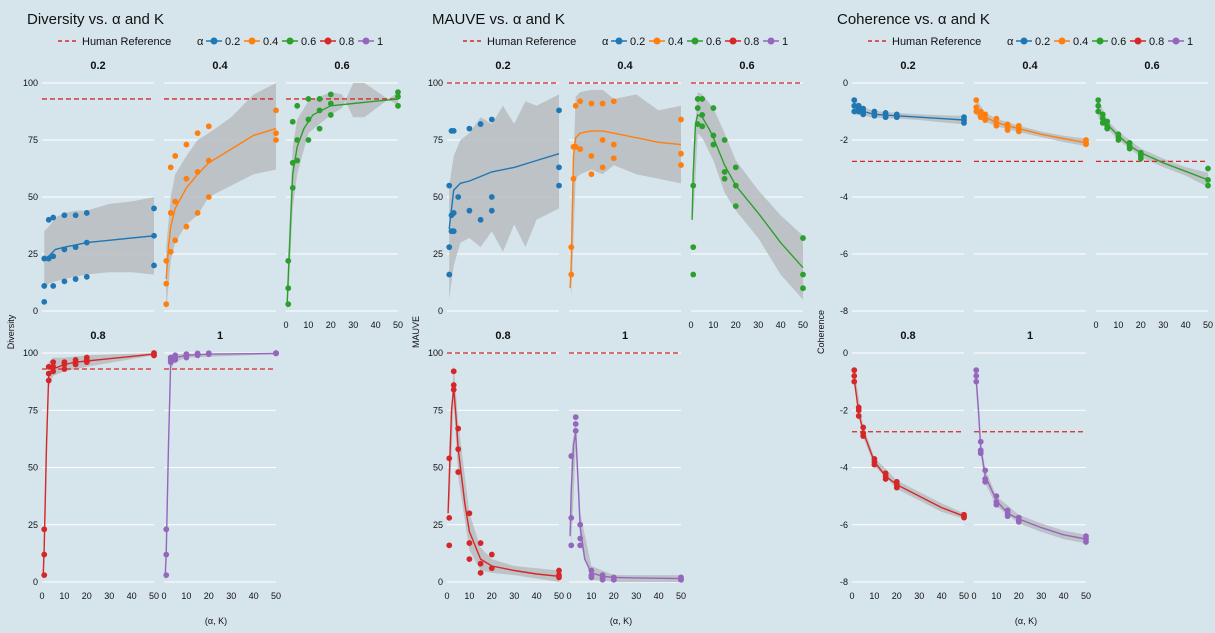 The image size is (1215, 633). What do you see at coordinates (435, 83) in the screenshot?
I see `y-tick-label: 100` at bounding box center [435, 83].